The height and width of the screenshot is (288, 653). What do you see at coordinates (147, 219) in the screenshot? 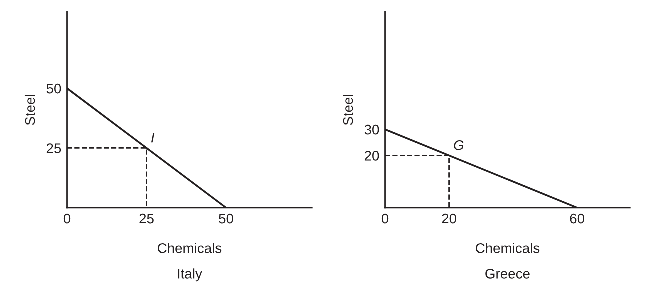
I see `x-tick-label: 25` at bounding box center [147, 219].